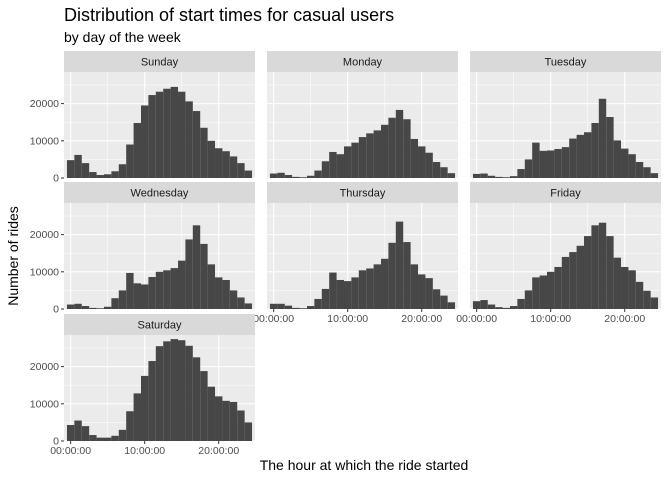  What do you see at coordinates (100, 176) in the screenshot?
I see `bar-sunday-h4` at bounding box center [100, 176].